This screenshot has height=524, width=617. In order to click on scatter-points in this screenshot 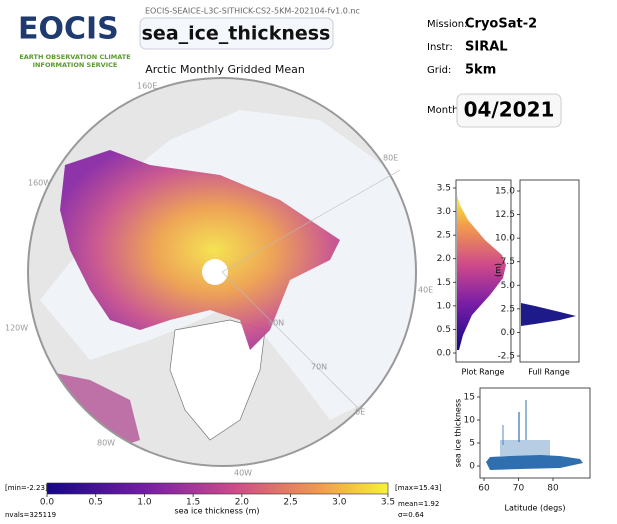, I will do `click(534, 435)`.